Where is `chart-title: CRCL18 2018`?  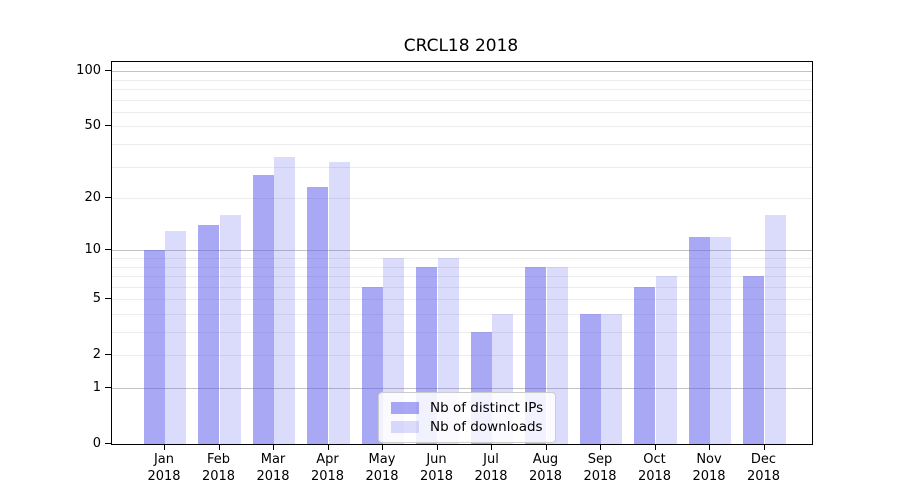 chart-title: CRCL18 2018 is located at coordinates (461, 46).